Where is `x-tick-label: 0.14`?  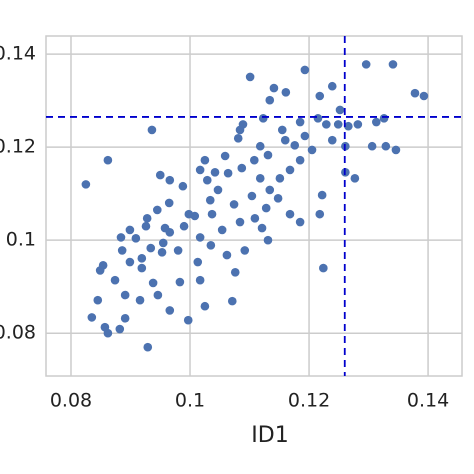 x-tick-label: 0.14 is located at coordinates (428, 401).